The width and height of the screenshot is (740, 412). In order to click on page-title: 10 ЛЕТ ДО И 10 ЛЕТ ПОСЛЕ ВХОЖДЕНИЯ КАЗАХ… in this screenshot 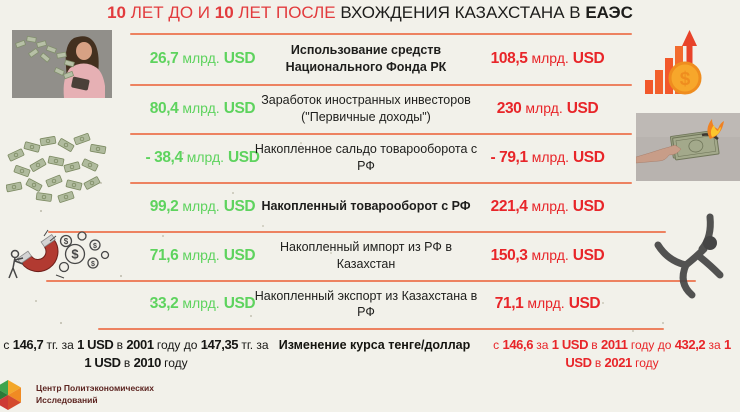, I will do `click(370, 12)`.